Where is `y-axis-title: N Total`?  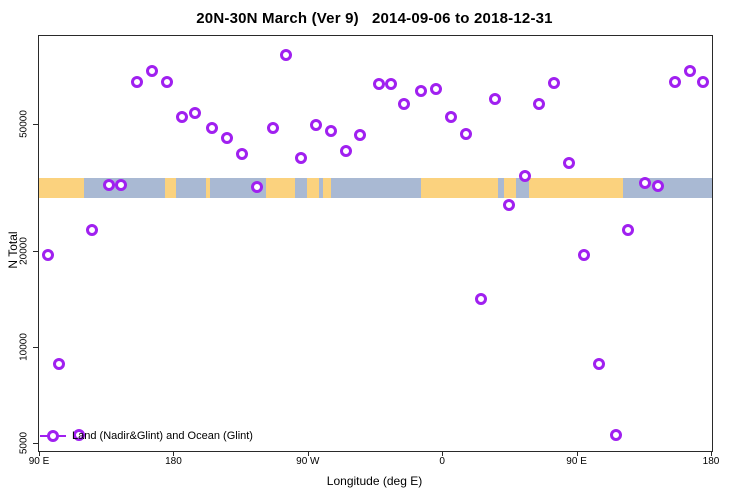
y-axis-title: N Total is located at coordinates (13, 250).